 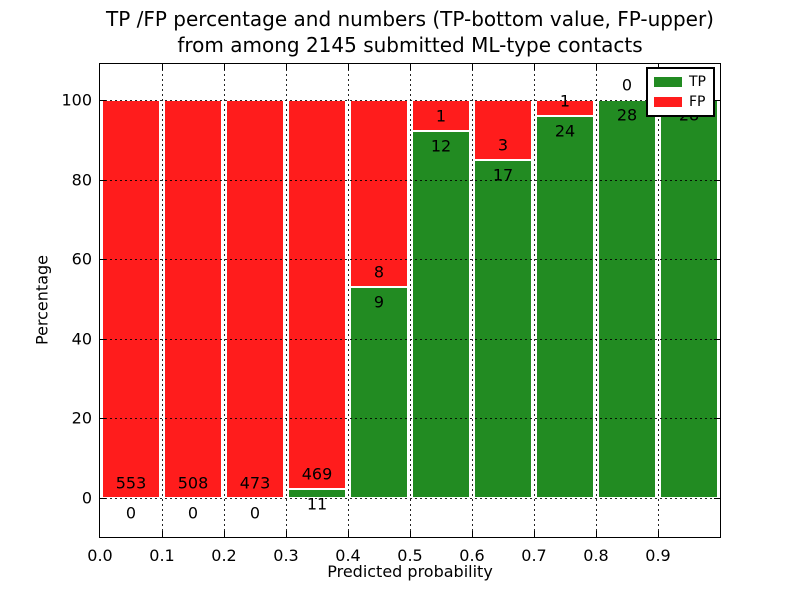 I want to click on tp-legend-swatch, so click(x=668, y=82).